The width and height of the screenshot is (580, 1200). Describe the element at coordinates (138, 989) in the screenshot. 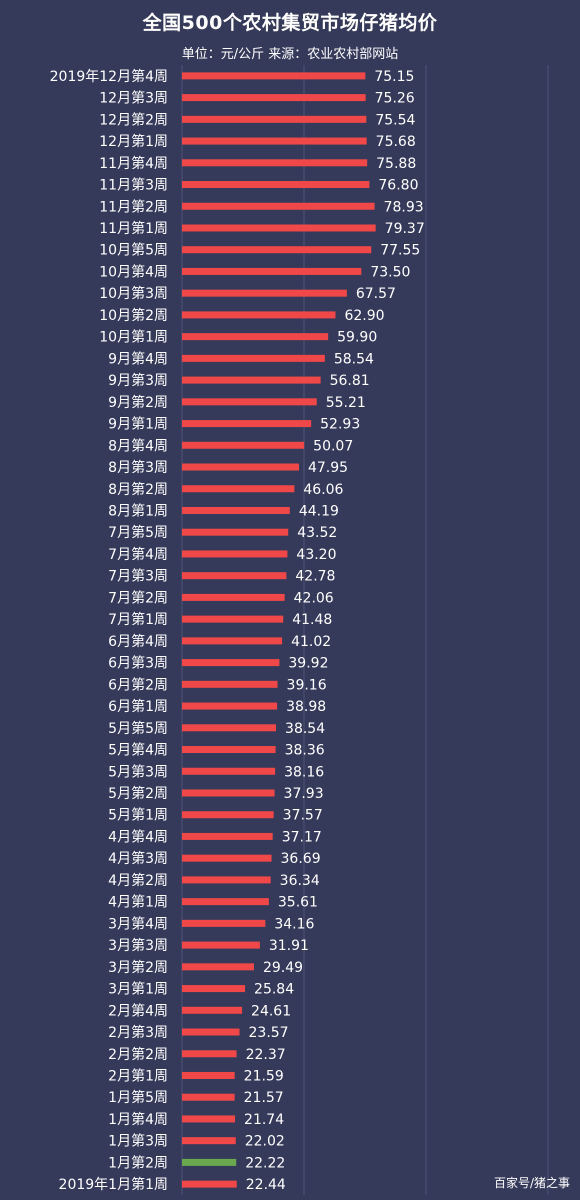

I see `category-label: 3月第1周` at that location.